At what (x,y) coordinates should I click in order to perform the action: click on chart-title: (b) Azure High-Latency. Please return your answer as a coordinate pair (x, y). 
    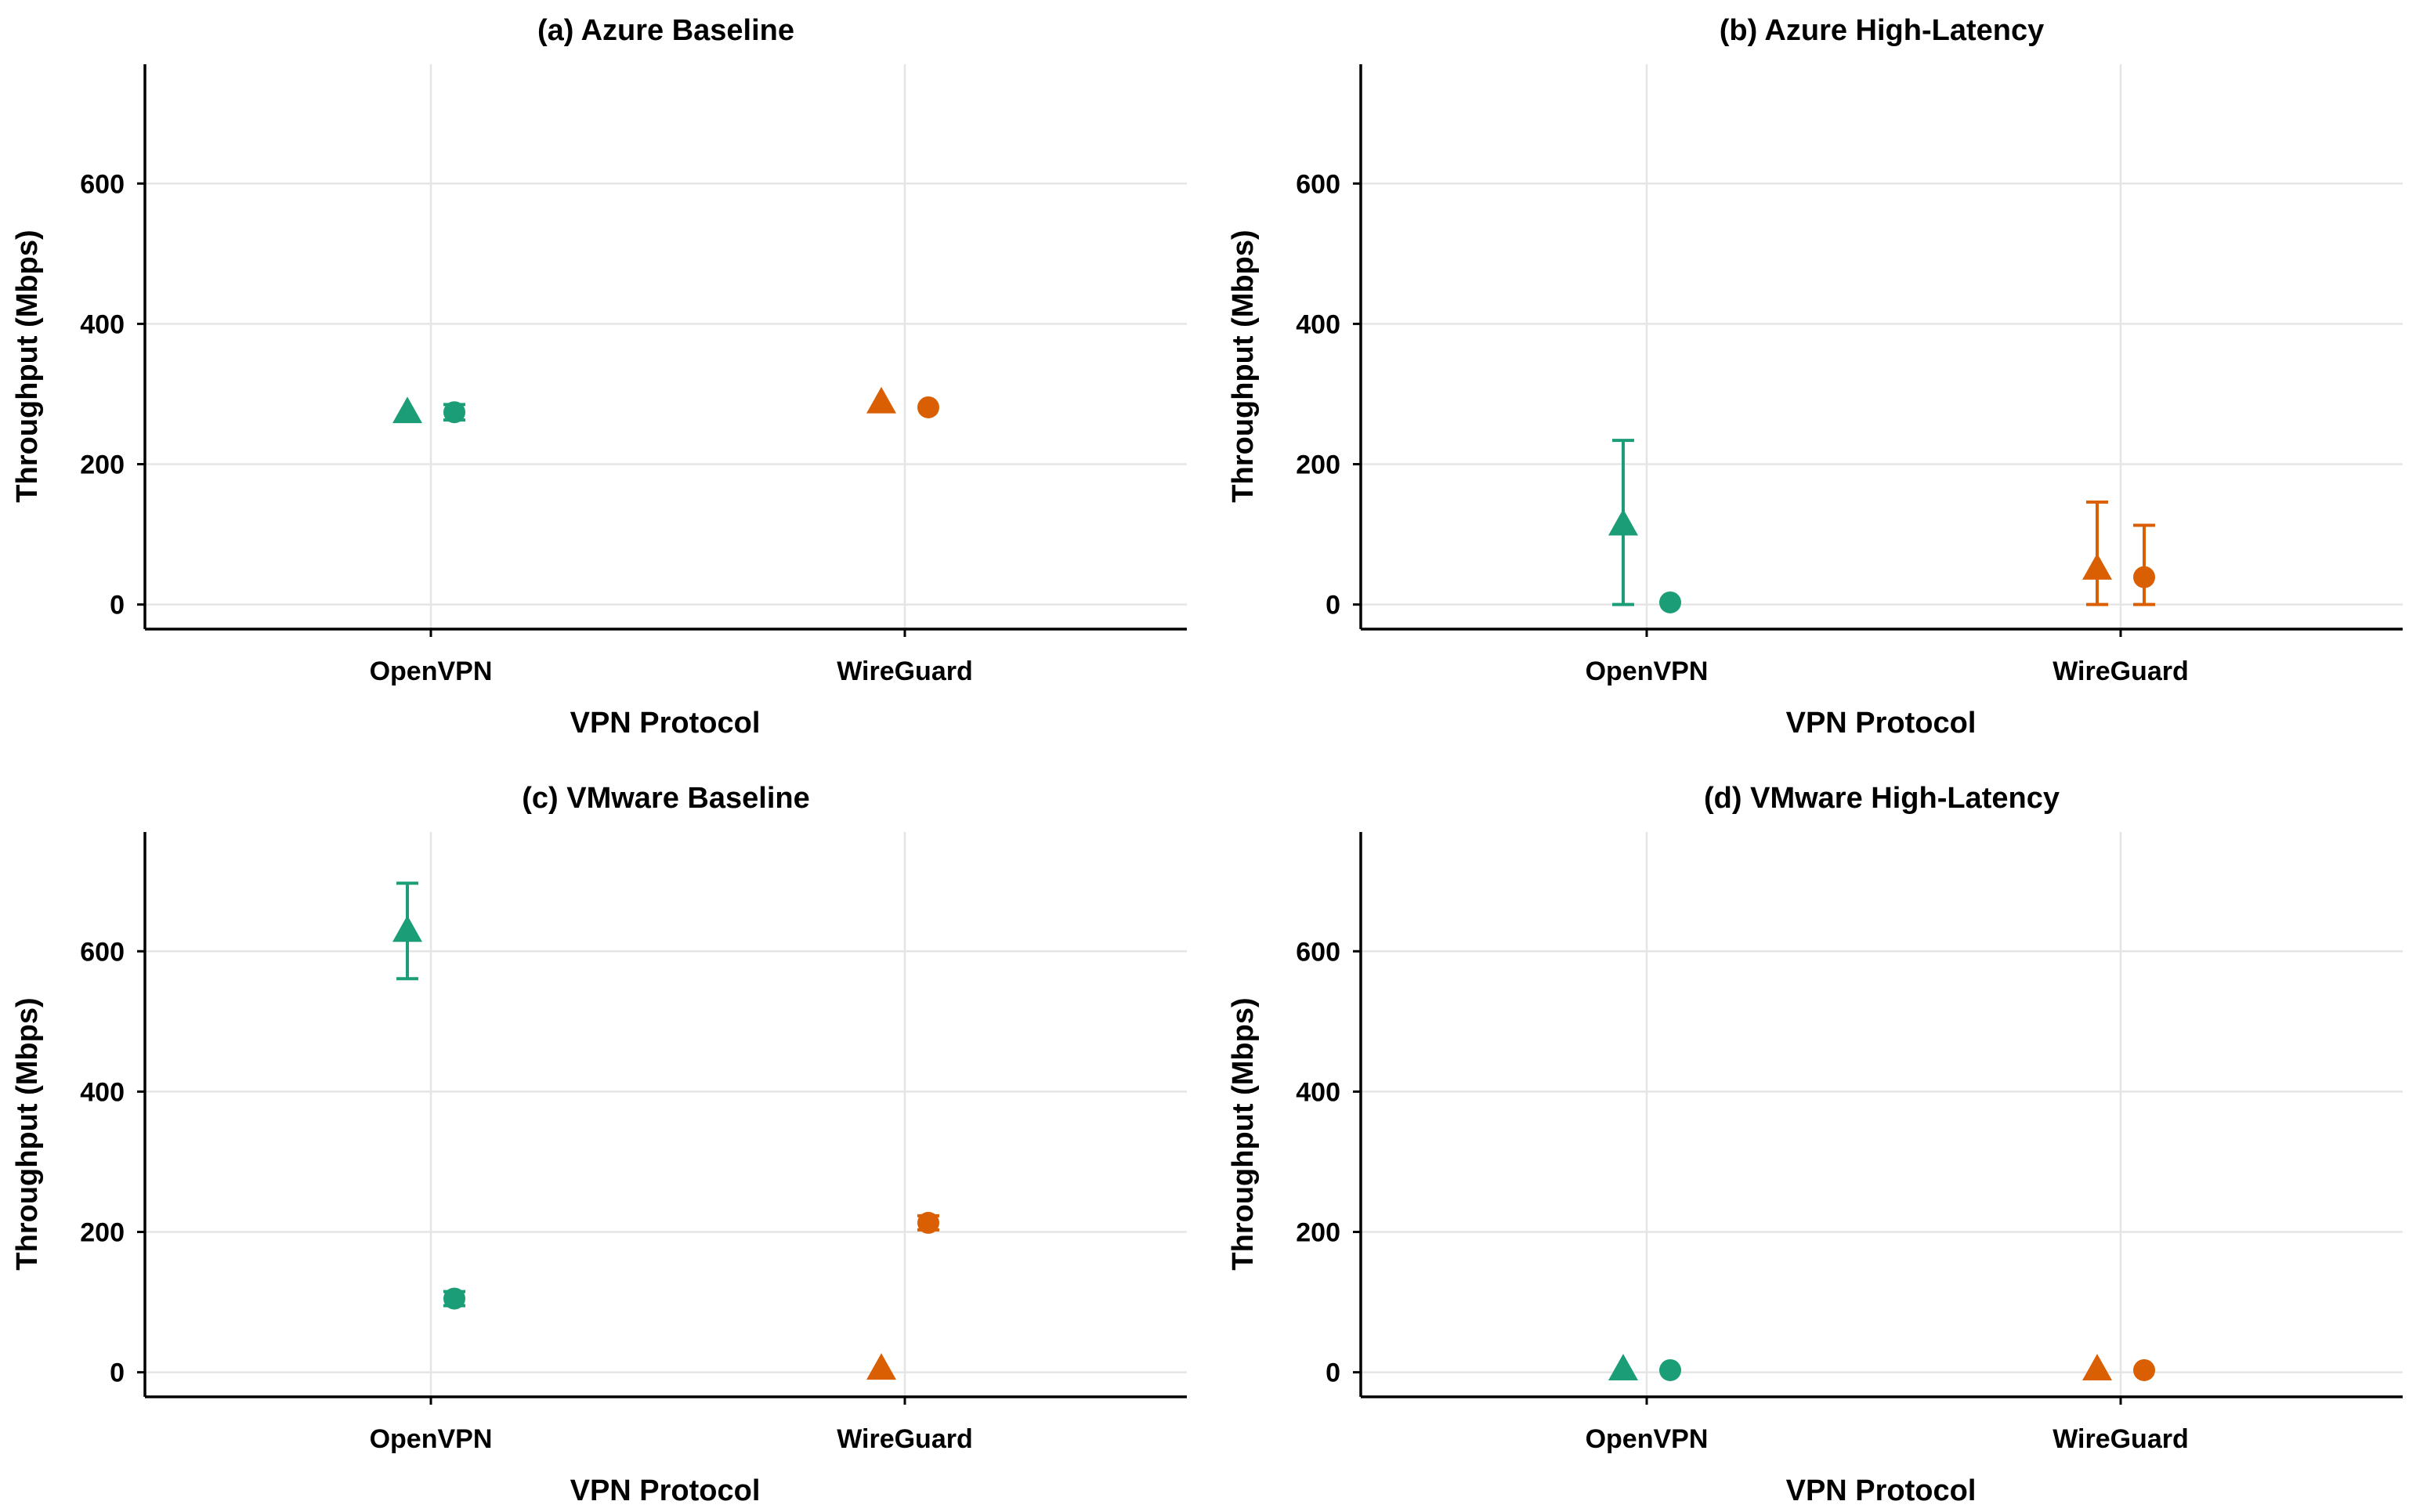
    Looking at the image, I should click on (1882, 31).